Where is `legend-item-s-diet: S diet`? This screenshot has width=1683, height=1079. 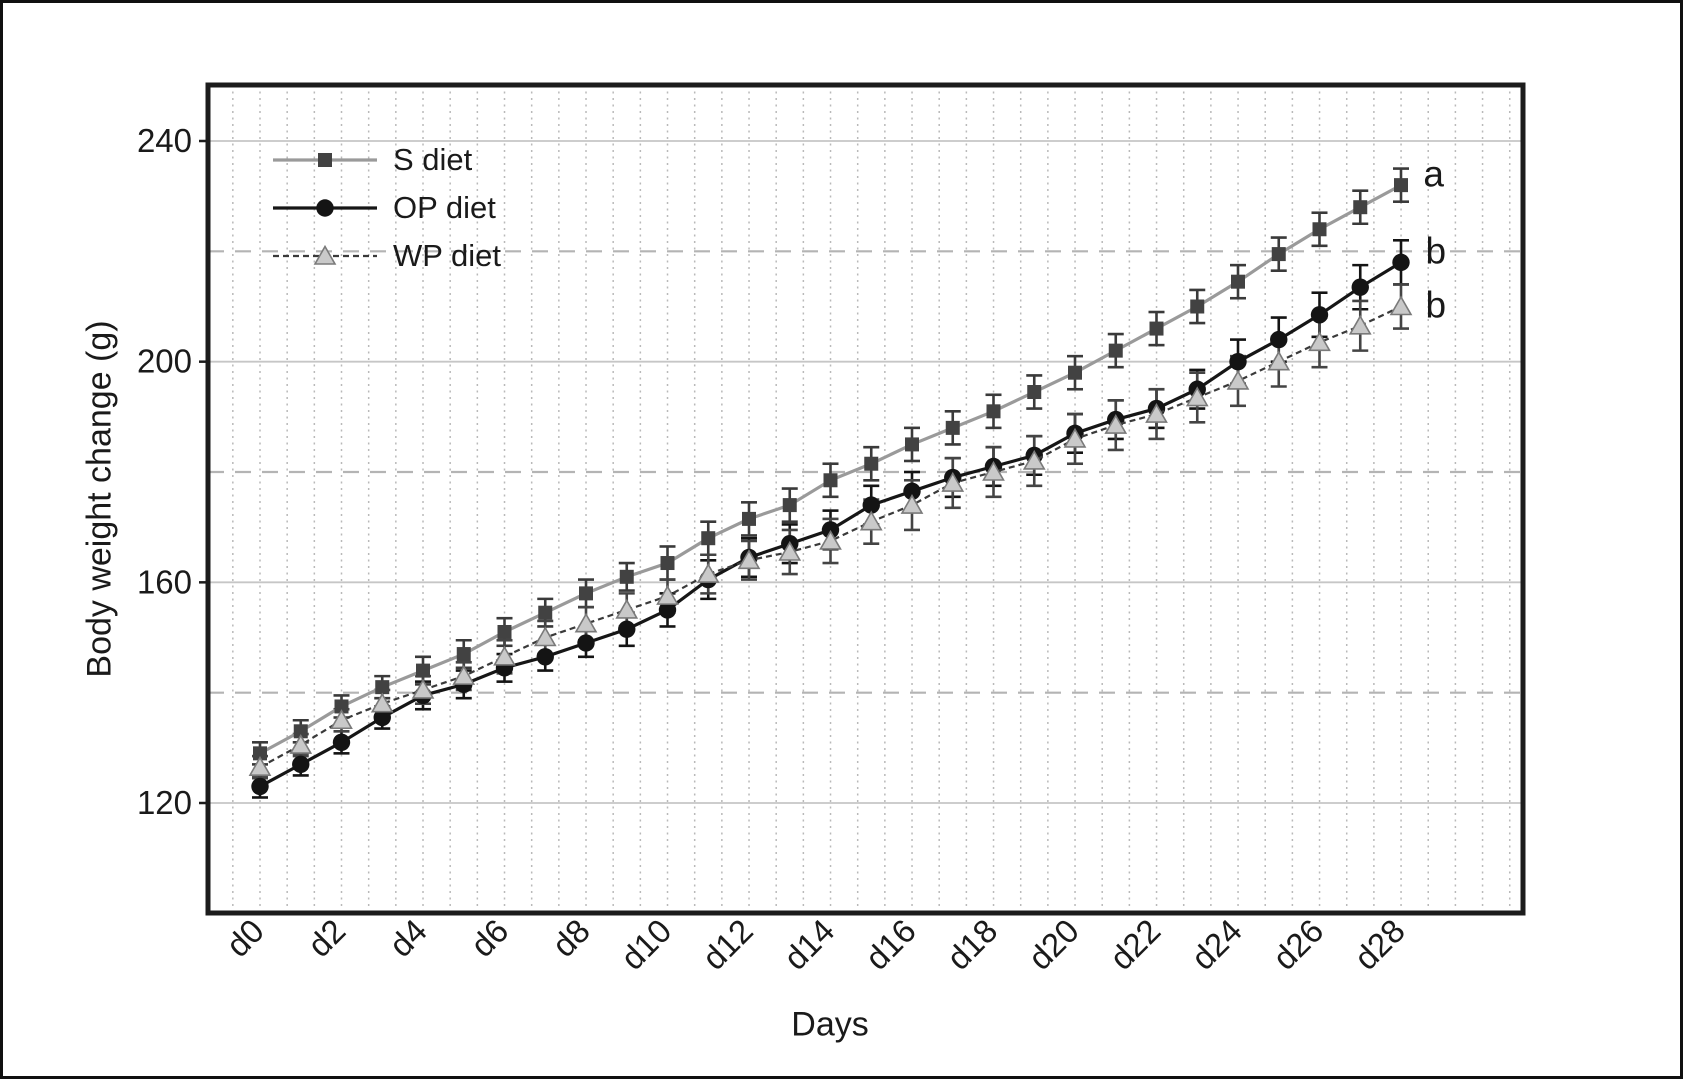 legend-item-s-diet: S diet is located at coordinates (386, 160).